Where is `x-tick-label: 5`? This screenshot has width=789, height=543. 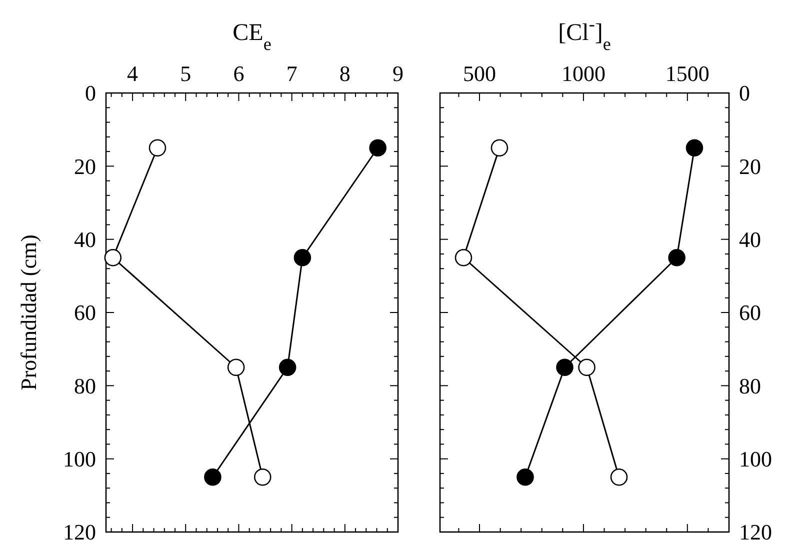 x-tick-label: 5 is located at coordinates (186, 73).